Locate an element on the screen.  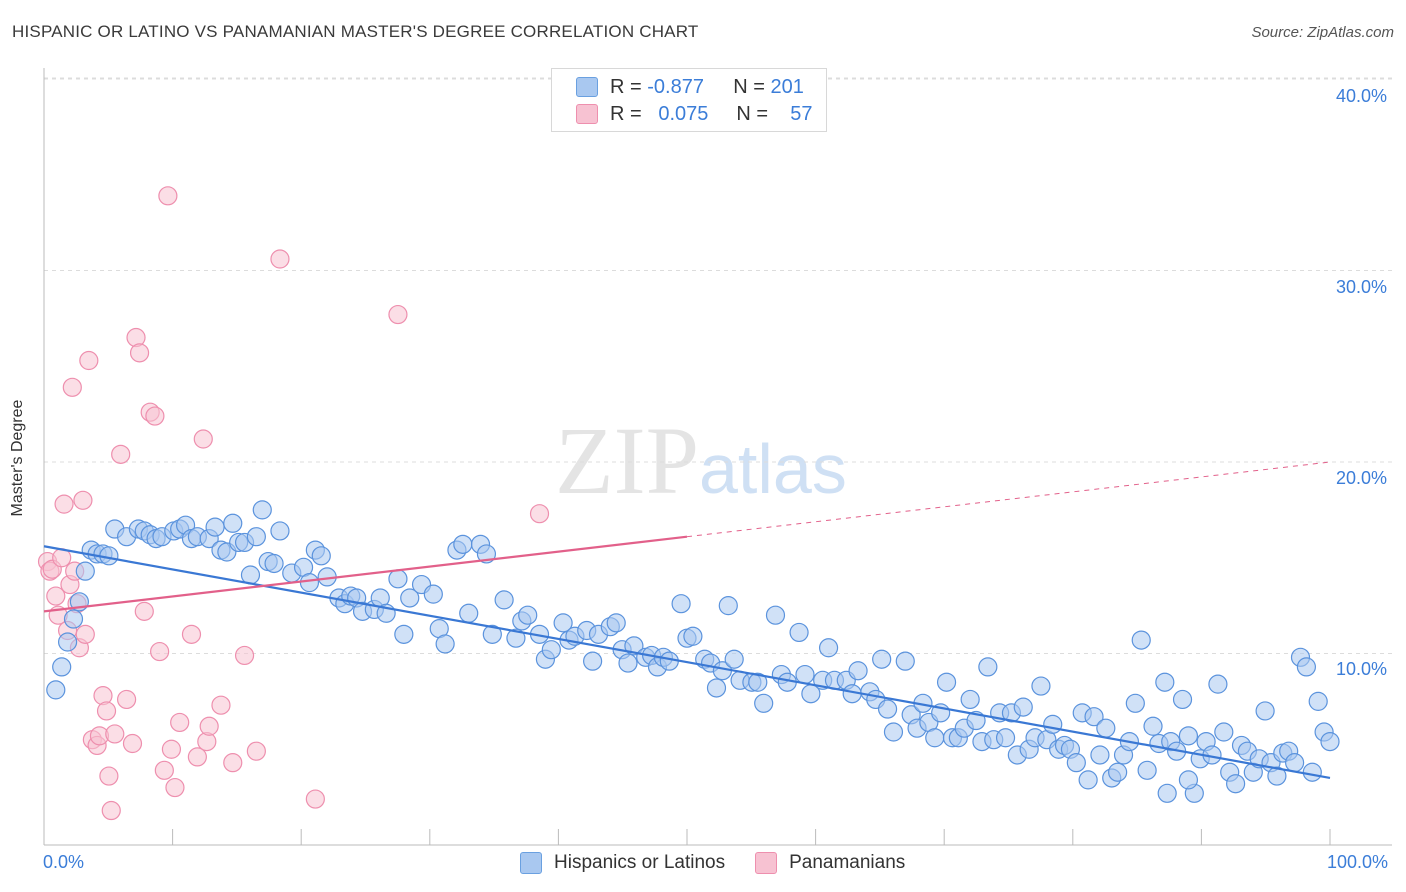
panamanian-trendline-extension is located at coordinates (1008, 499).